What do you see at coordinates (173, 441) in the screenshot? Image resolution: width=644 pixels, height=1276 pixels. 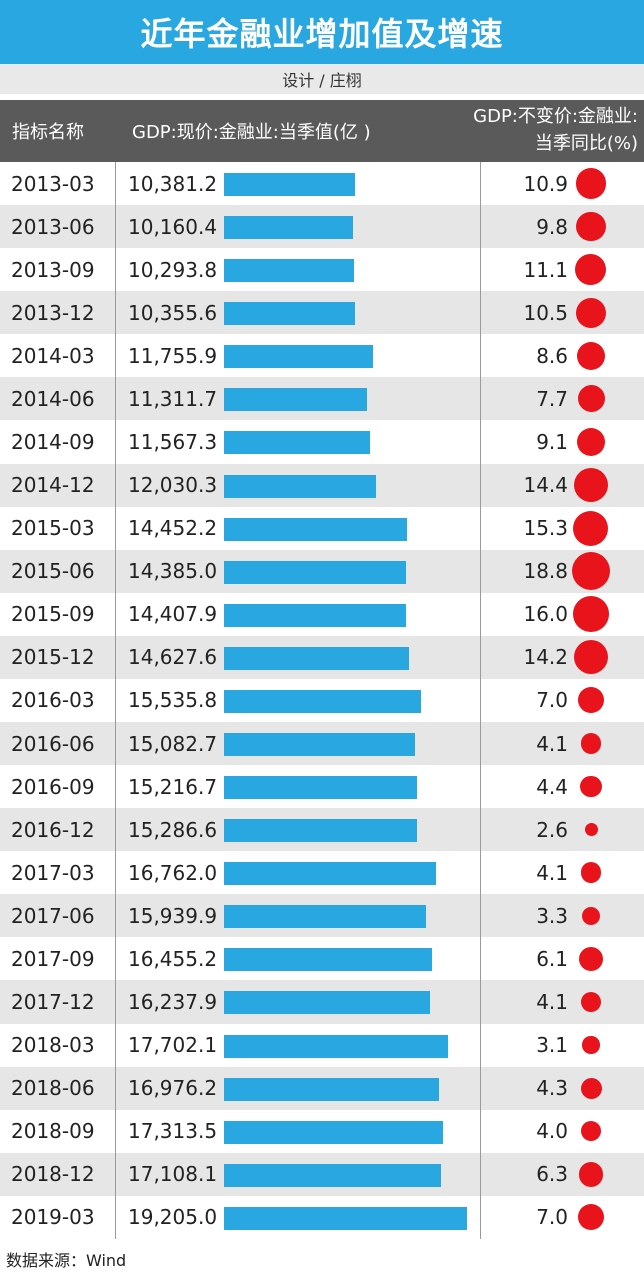 I see `gdp-value-label: 11,567.3` at bounding box center [173, 441].